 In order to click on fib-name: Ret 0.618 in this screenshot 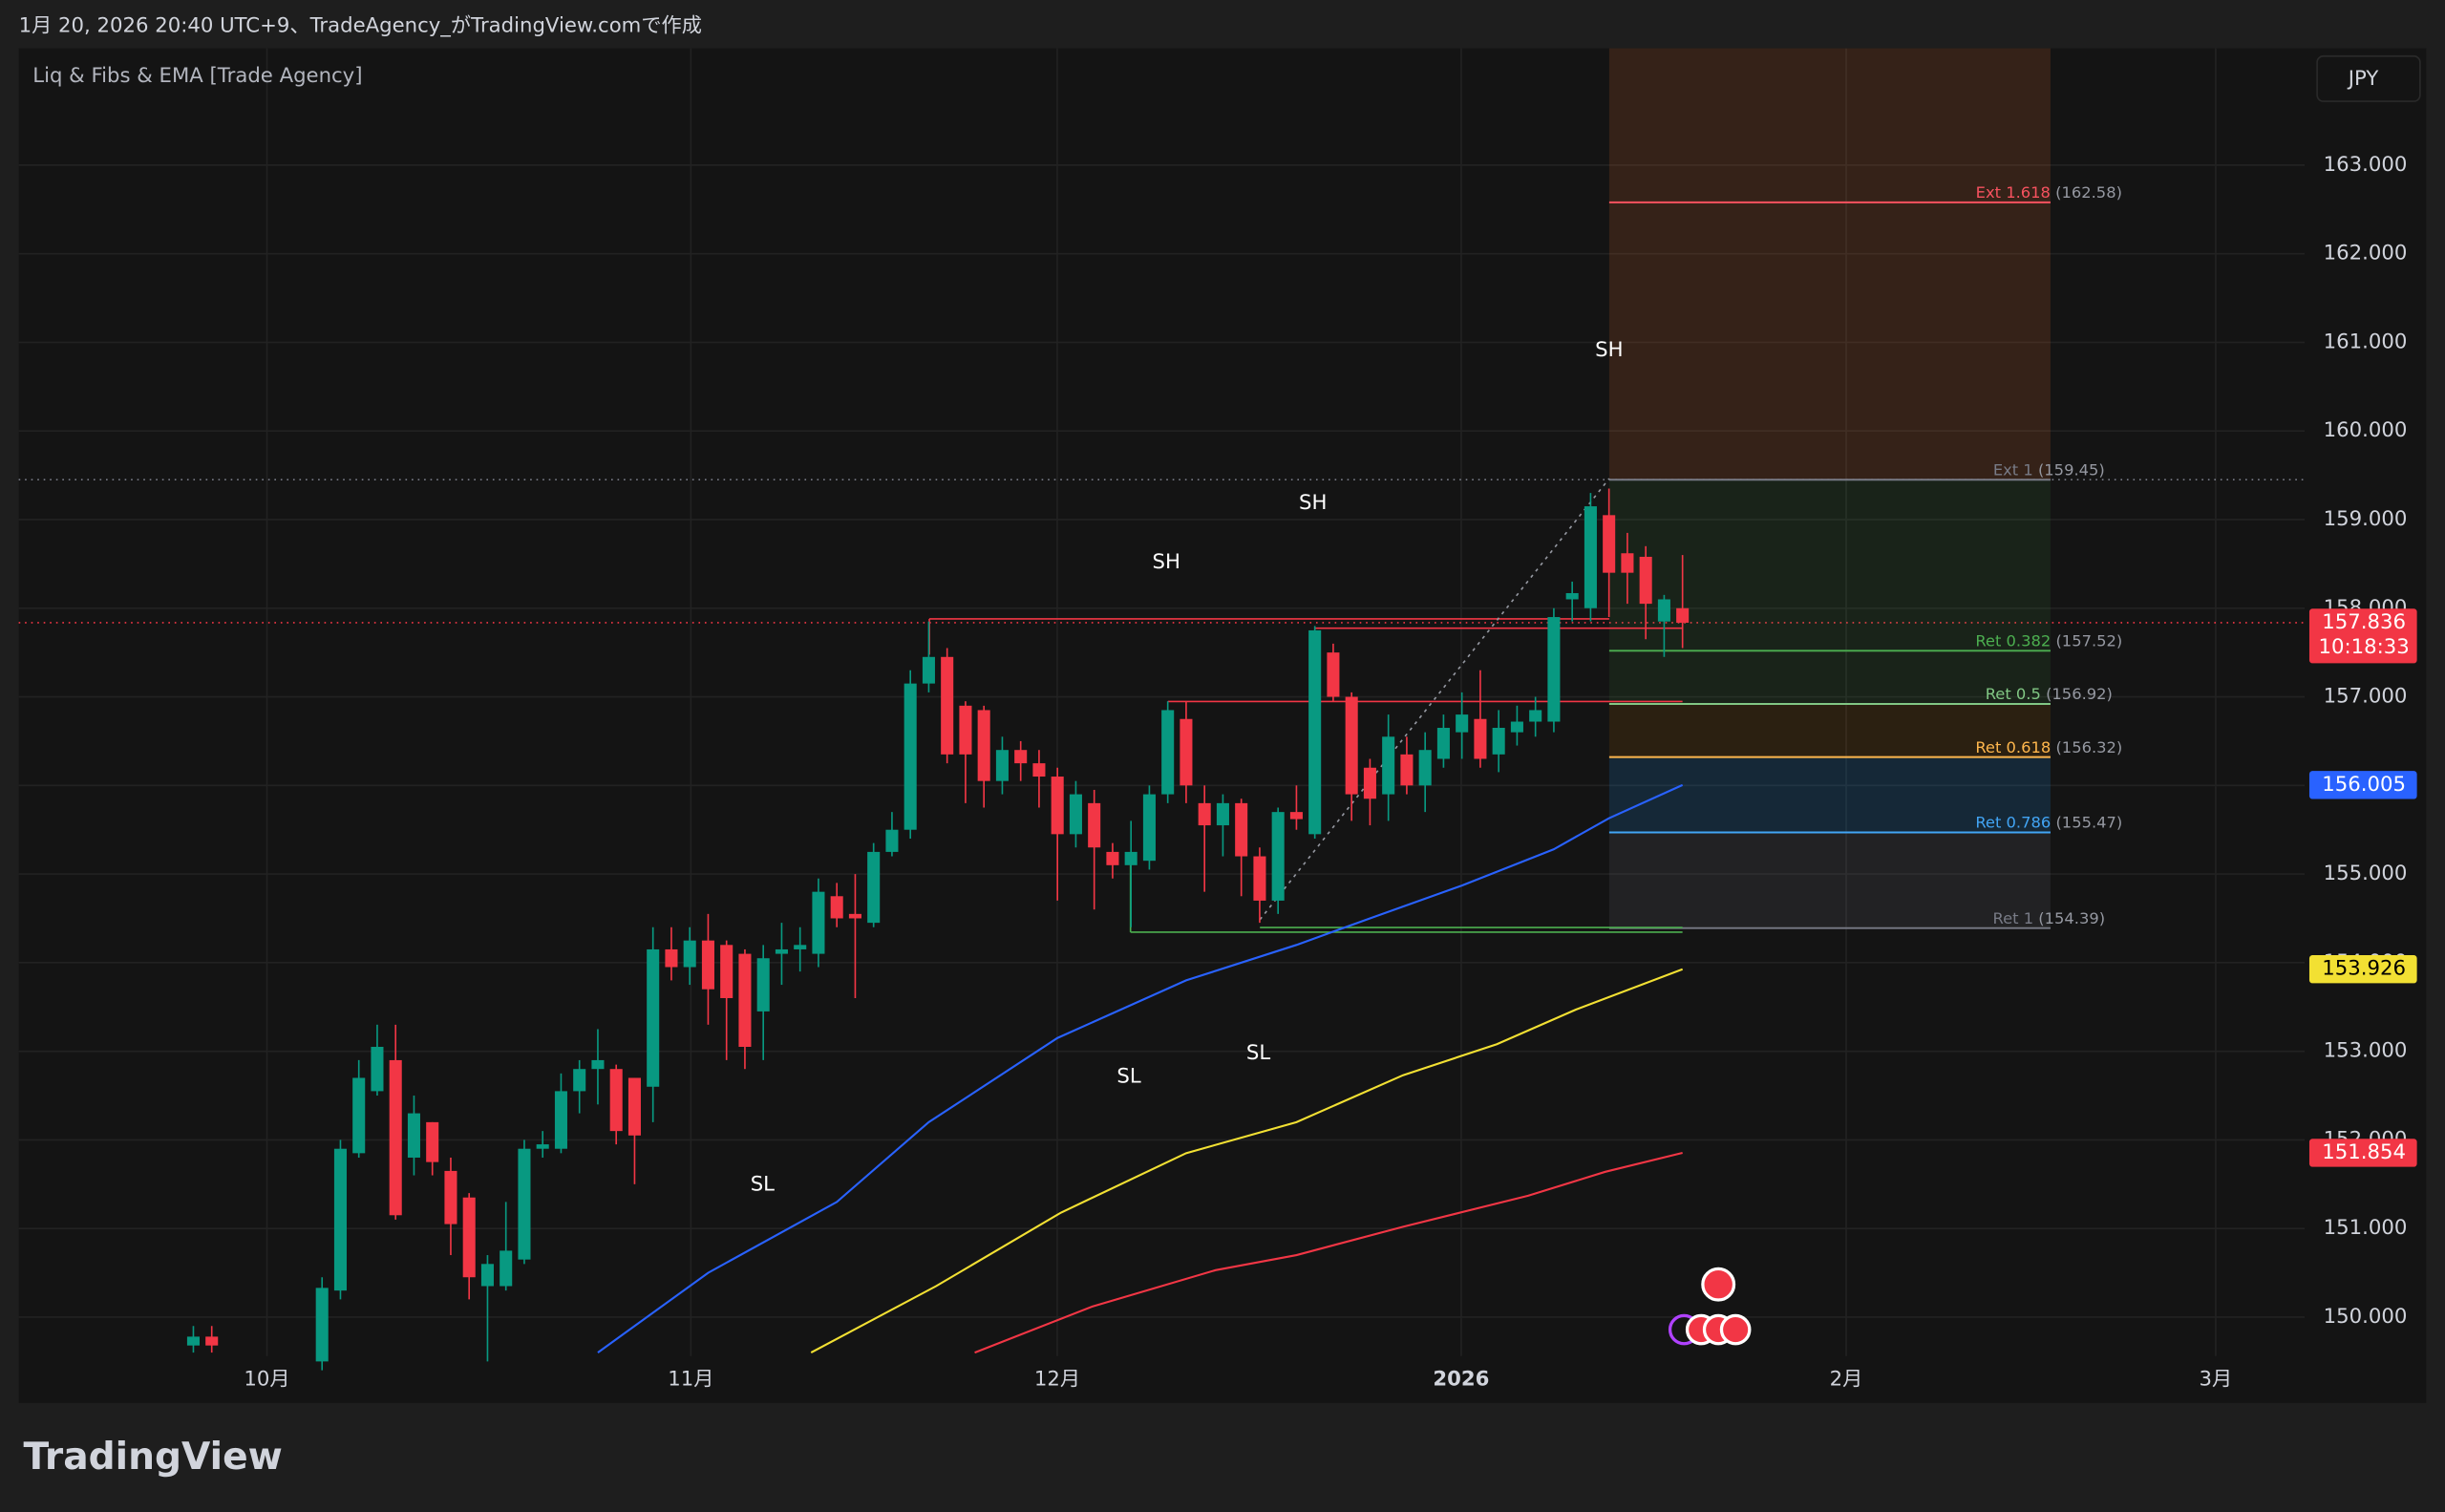, I will do `click(2013, 746)`.